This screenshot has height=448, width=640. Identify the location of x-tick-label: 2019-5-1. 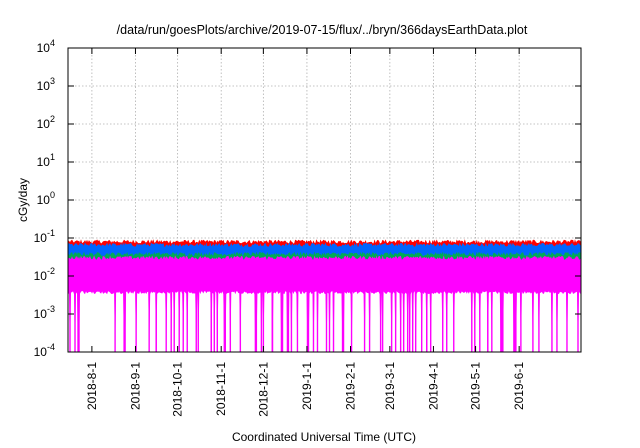
(476, 386).